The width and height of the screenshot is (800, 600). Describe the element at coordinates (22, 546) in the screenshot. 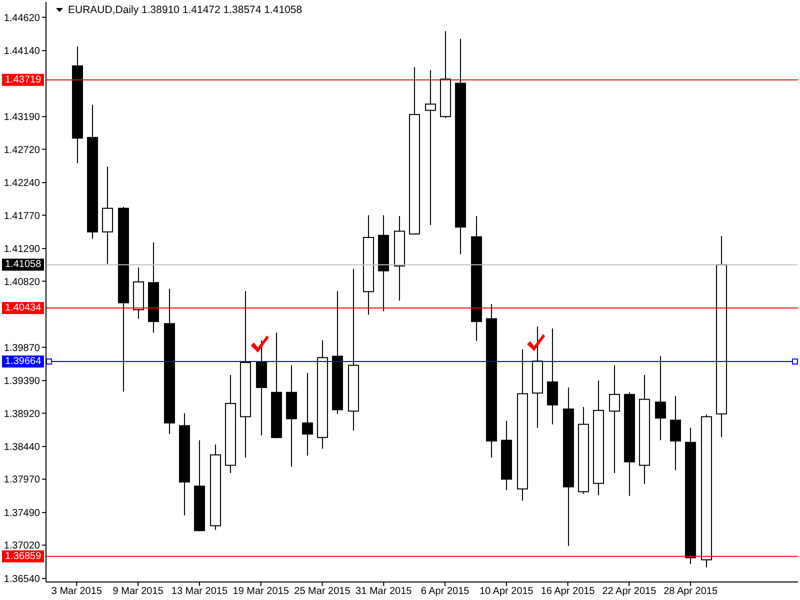

I see `y-tick-label: 1.37020` at that location.